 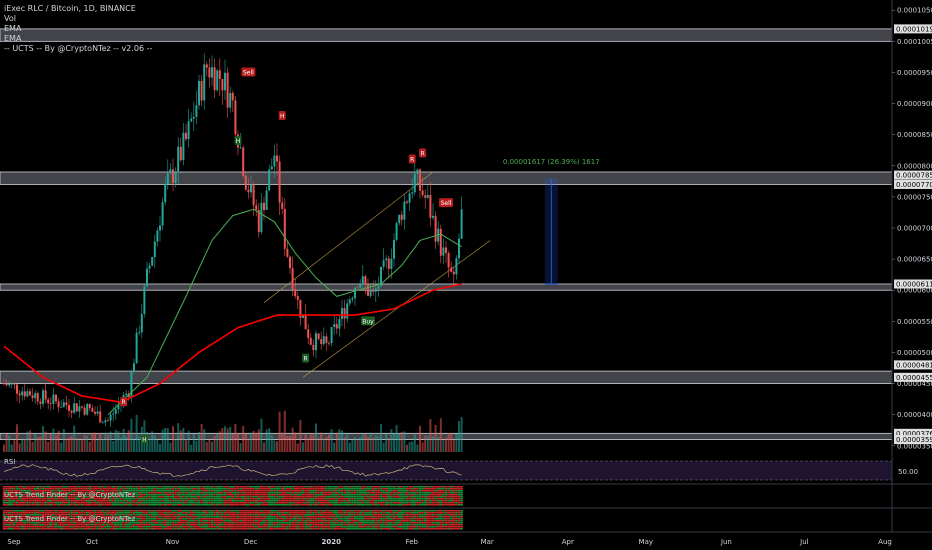 I want to click on time-tick-label: Feb, so click(x=412, y=542).